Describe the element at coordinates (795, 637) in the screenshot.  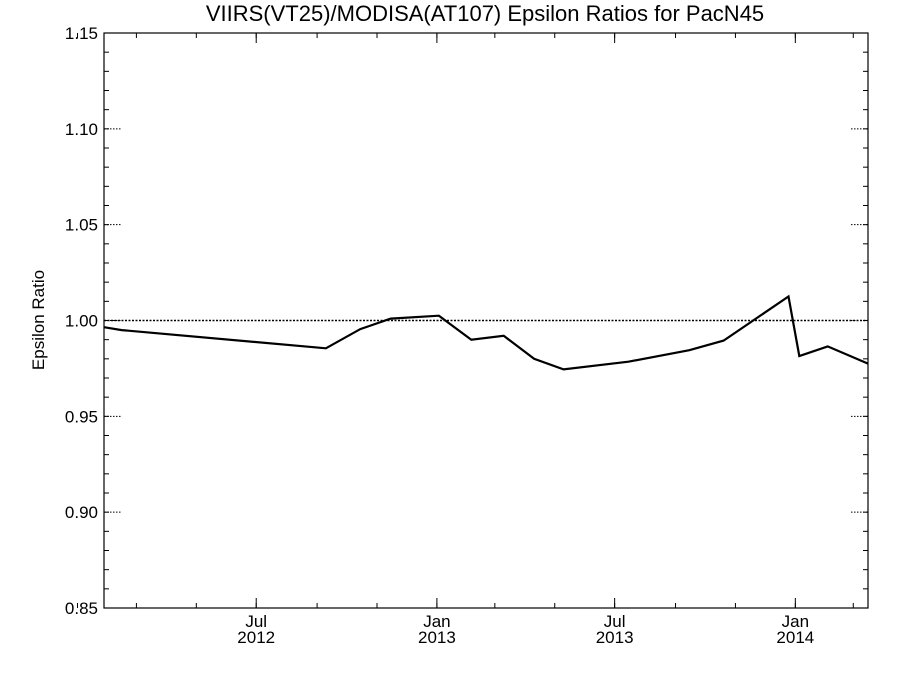
I see `x-tick-label-year: 2014` at that location.